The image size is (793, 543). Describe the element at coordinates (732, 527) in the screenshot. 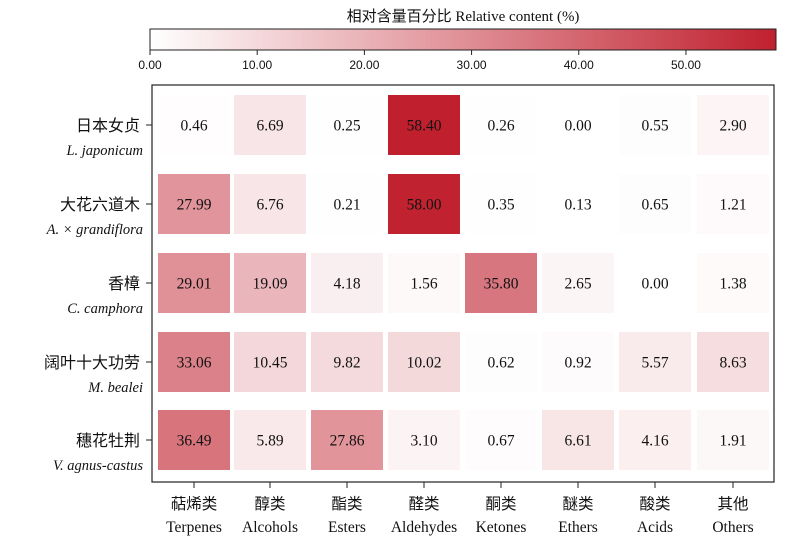

I see `column-label-english: Others` at that location.